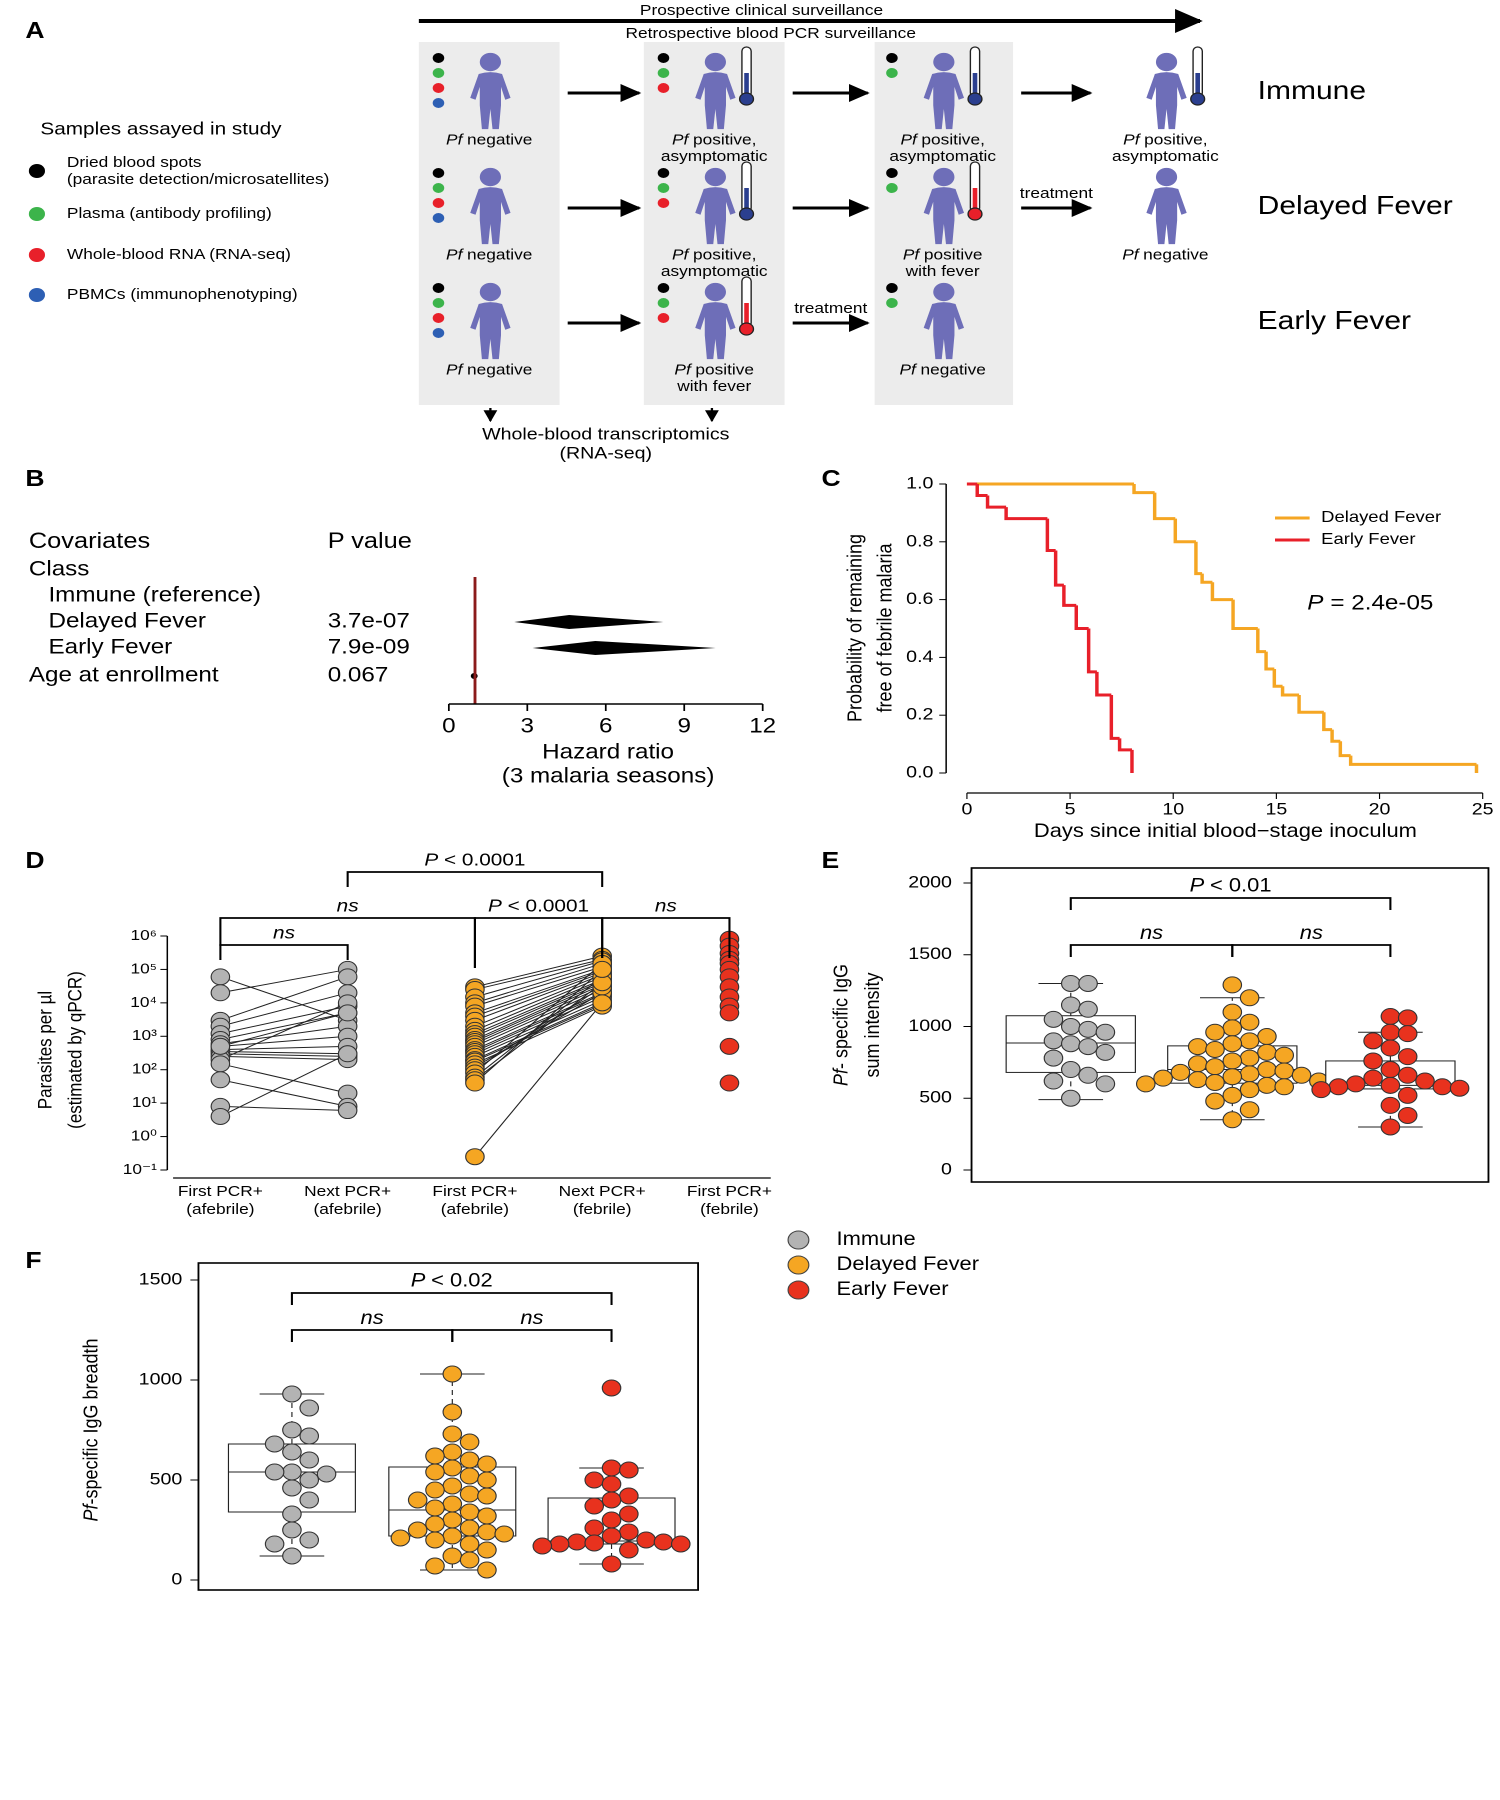  I want to click on sample-label: Whole-blood RNA (RNA-seq), so click(179, 254).